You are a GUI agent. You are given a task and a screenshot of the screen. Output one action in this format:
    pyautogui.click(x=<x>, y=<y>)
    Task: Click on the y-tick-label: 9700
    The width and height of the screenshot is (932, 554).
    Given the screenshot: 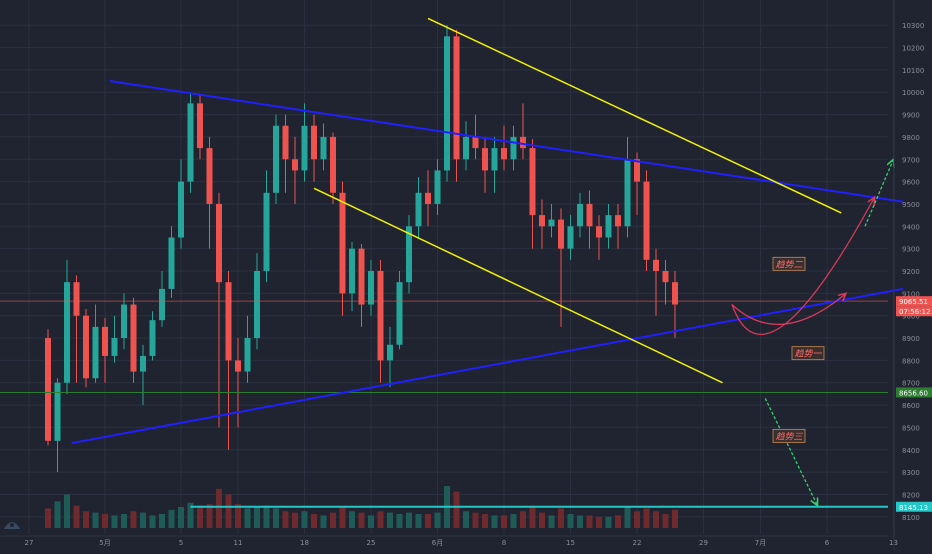 What is the action you would take?
    pyautogui.click(x=911, y=160)
    